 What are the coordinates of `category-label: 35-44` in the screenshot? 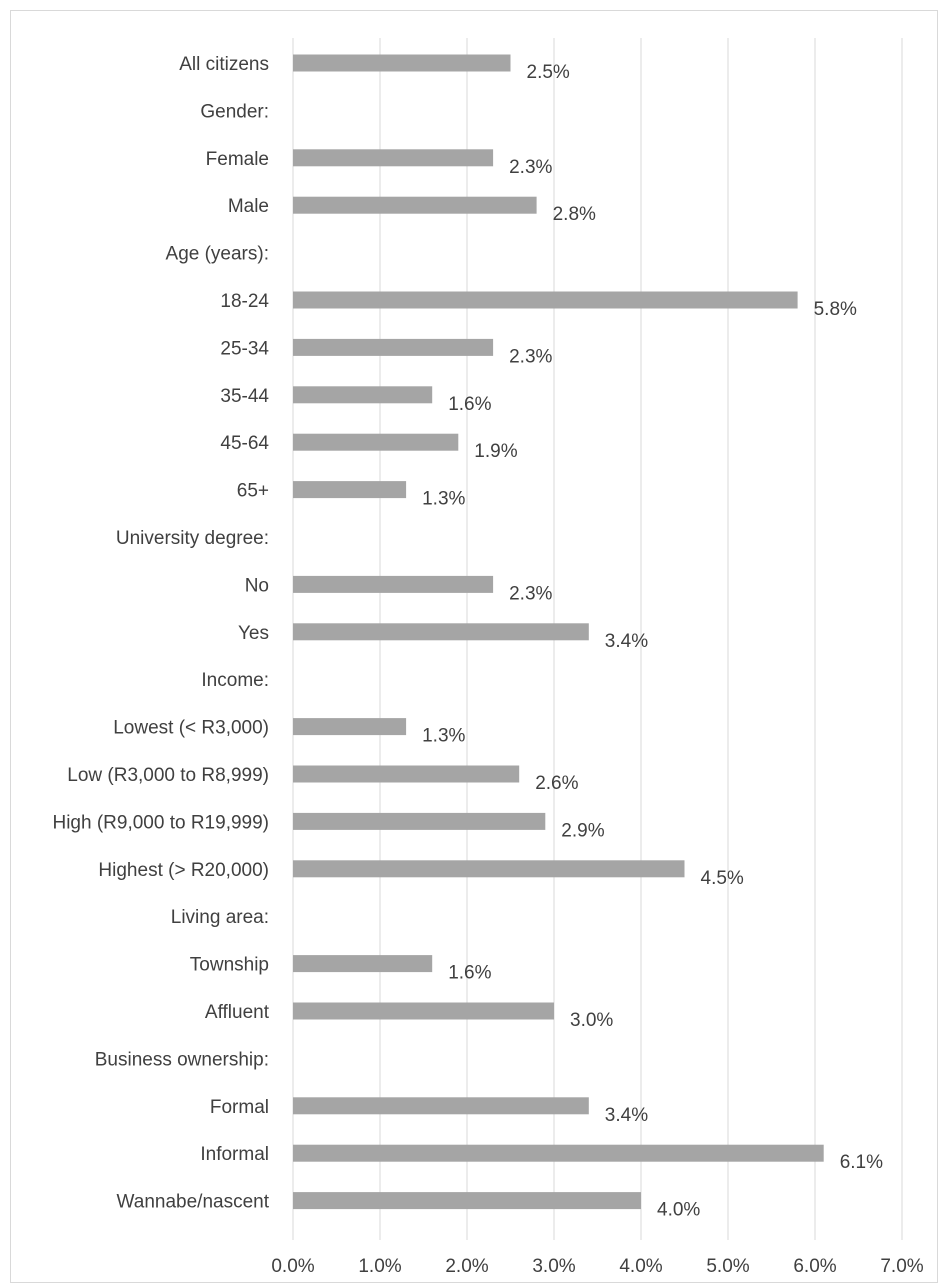 It's located at (244, 396).